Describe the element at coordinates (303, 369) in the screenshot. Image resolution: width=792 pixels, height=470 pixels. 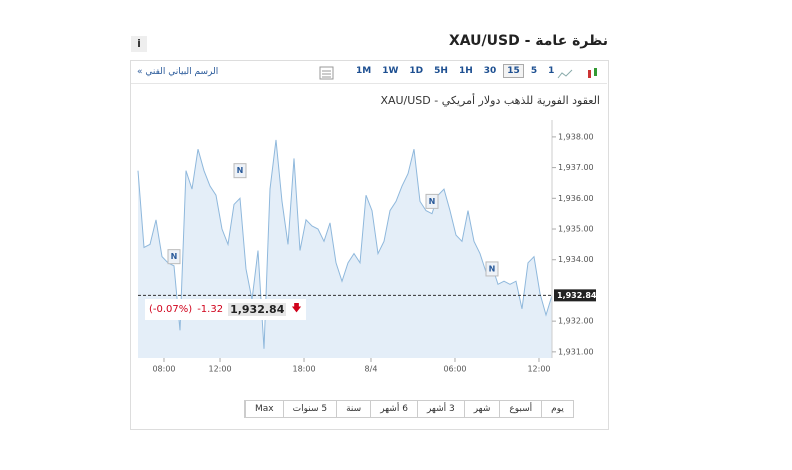
I see `x-tick-label: 18:00` at that location.